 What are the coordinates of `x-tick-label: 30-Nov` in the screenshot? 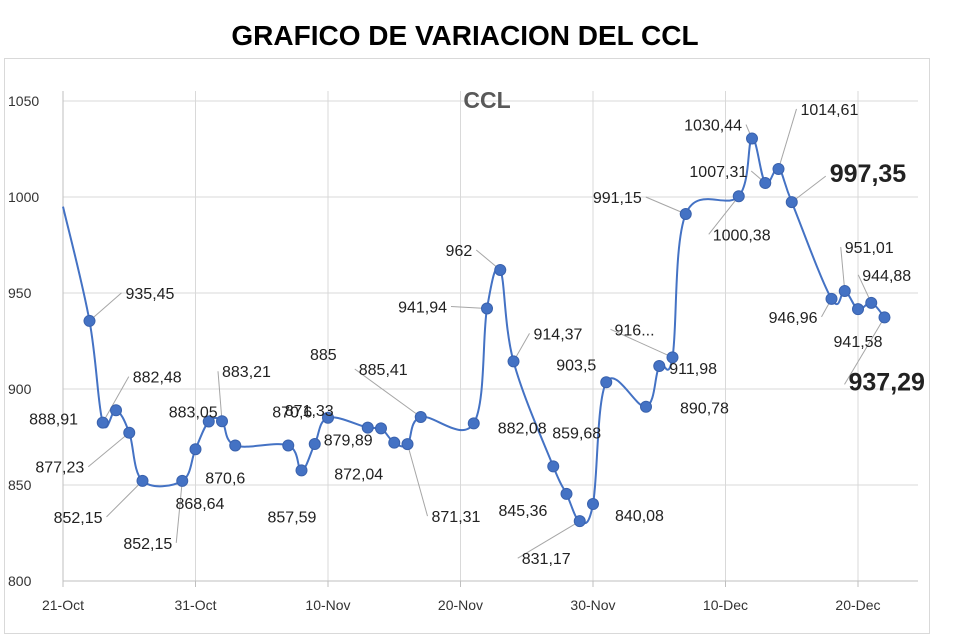 It's located at (592, 605).